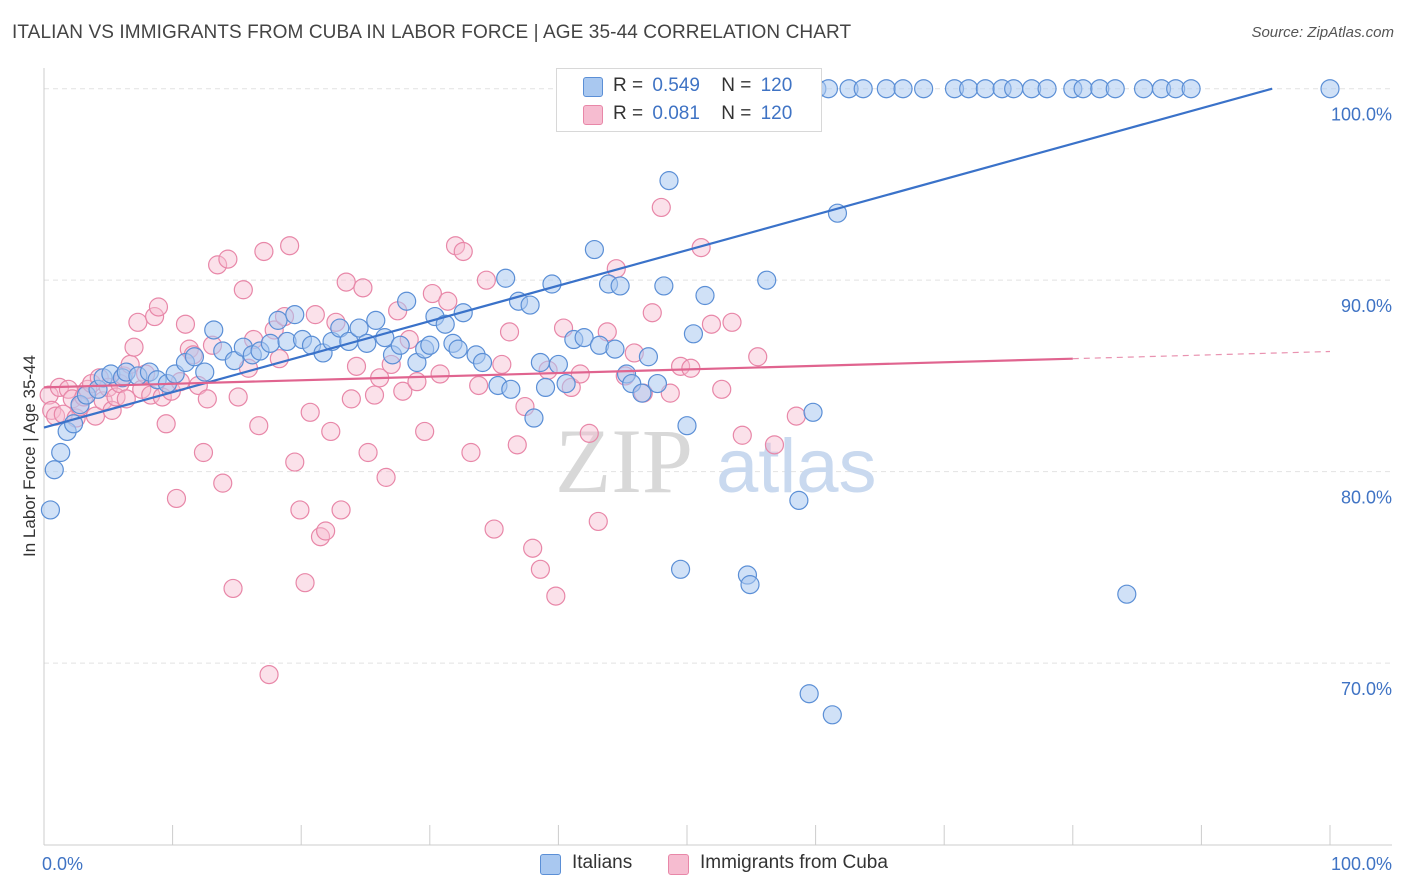 The height and width of the screenshot is (892, 1406). I want to click on cuba-trend-line, so click(558, 373).